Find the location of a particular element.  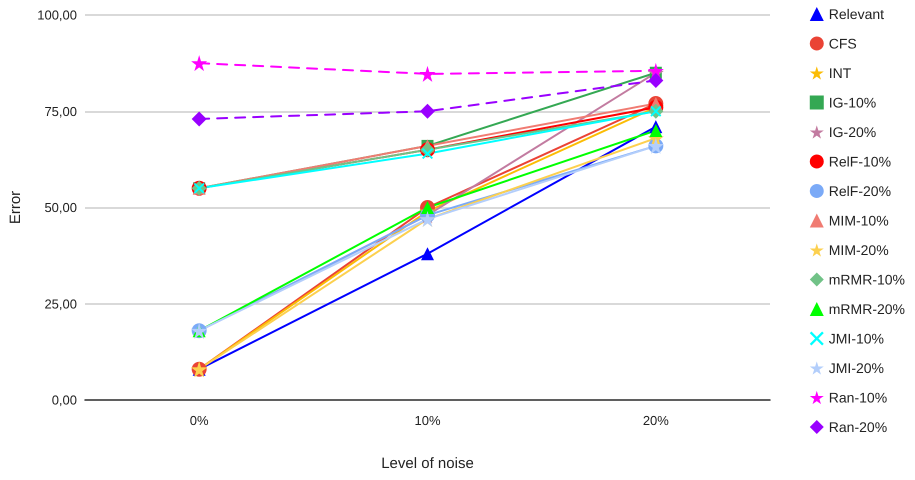

y-tick-label: 50,00 is located at coordinates (60, 207).